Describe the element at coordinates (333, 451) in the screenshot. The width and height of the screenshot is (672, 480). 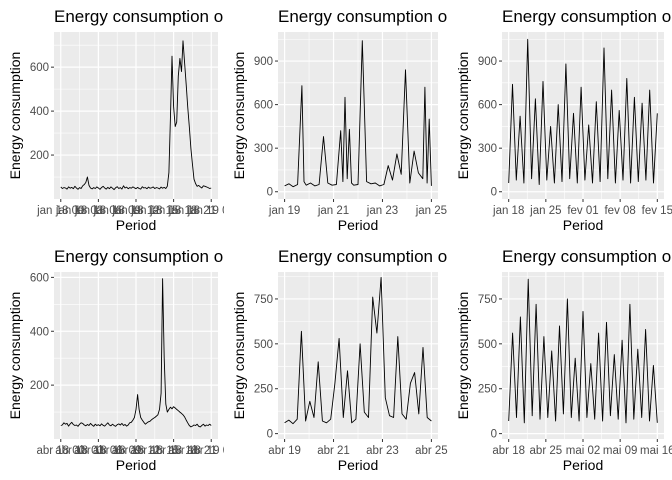
I see `x-tick-label: abr 21` at that location.